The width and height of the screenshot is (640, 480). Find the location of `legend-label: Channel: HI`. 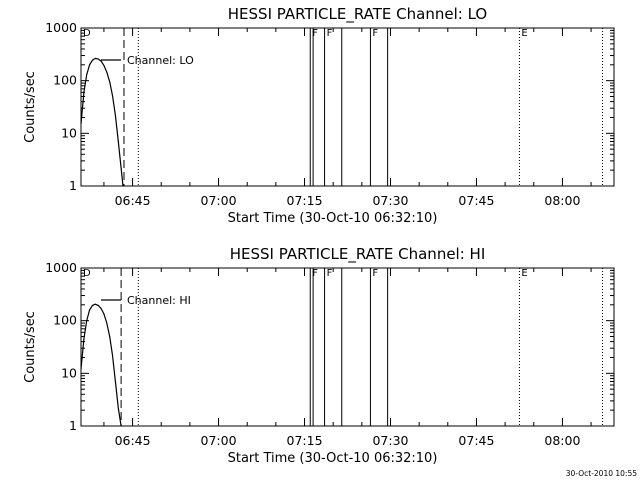

legend-label: Channel: HI is located at coordinates (159, 300).